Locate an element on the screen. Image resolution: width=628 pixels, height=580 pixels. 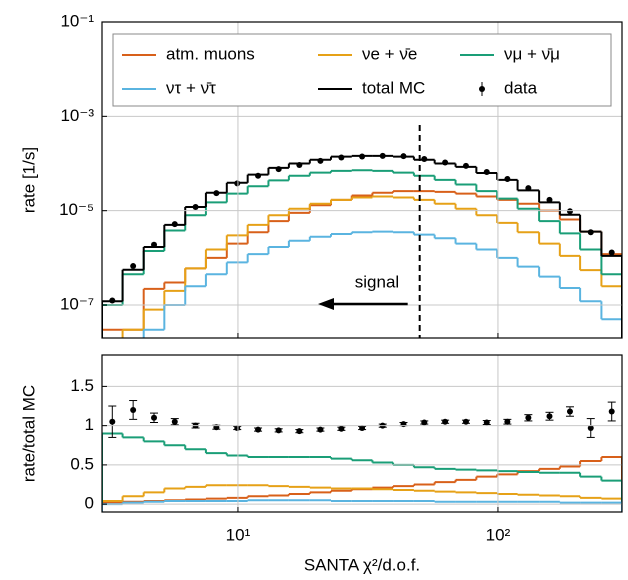
annotation: signal is located at coordinates (377, 281).